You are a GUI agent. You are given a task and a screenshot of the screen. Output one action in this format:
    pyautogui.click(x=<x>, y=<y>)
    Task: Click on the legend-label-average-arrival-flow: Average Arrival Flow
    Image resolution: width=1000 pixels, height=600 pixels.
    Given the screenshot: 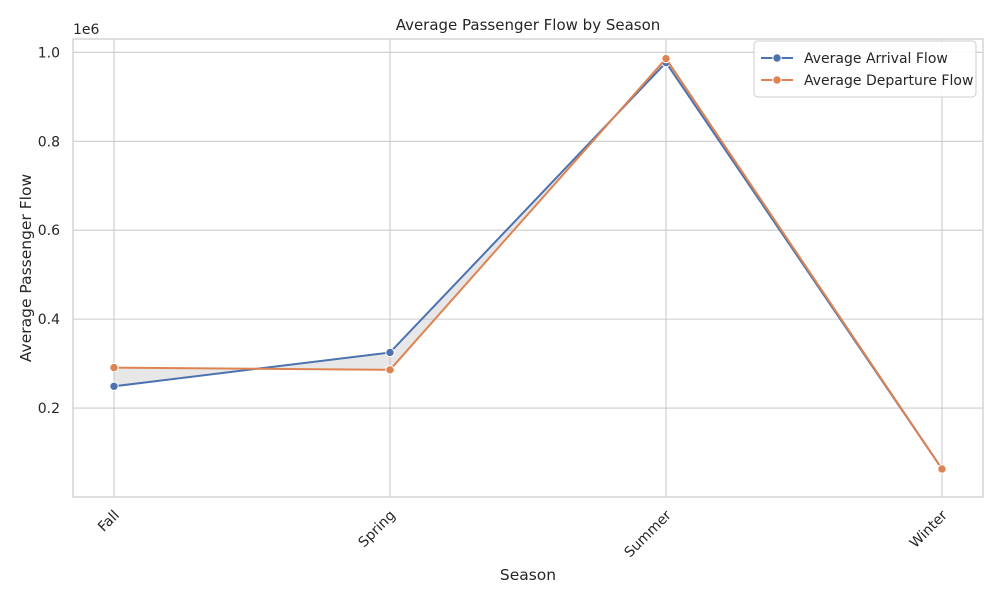 What is the action you would take?
    pyautogui.click(x=876, y=59)
    